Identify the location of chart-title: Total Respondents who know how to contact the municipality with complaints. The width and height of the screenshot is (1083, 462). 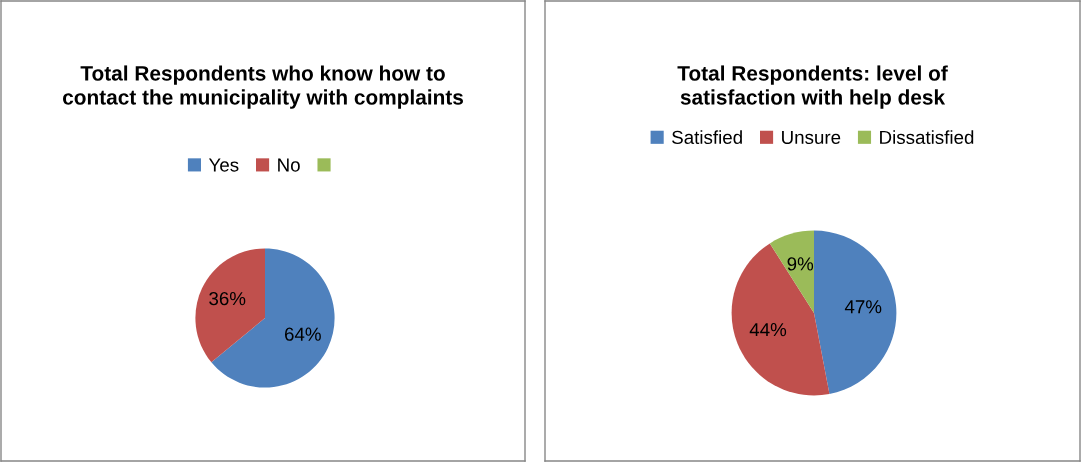
(262, 87).